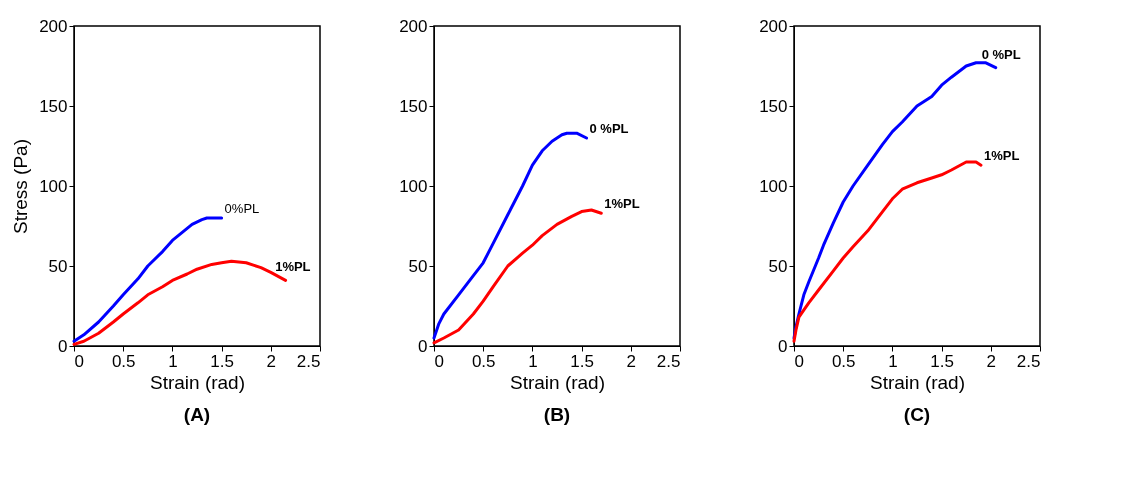 The image size is (1136, 488). What do you see at coordinates (242, 208) in the screenshot?
I see `series-label: 0%PL` at bounding box center [242, 208].